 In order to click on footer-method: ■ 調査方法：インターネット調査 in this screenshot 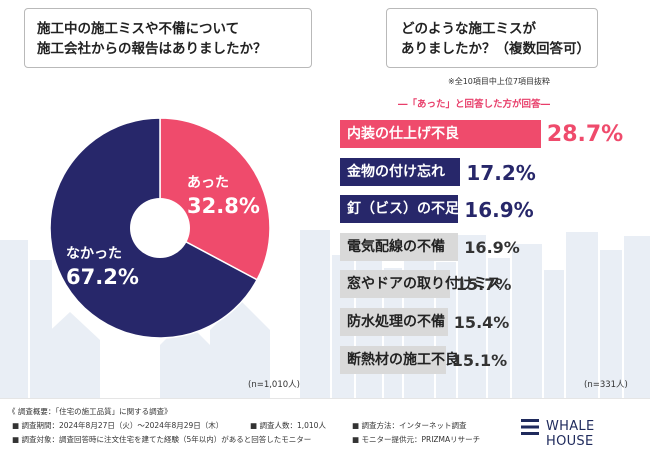, I will do `click(409, 425)`.